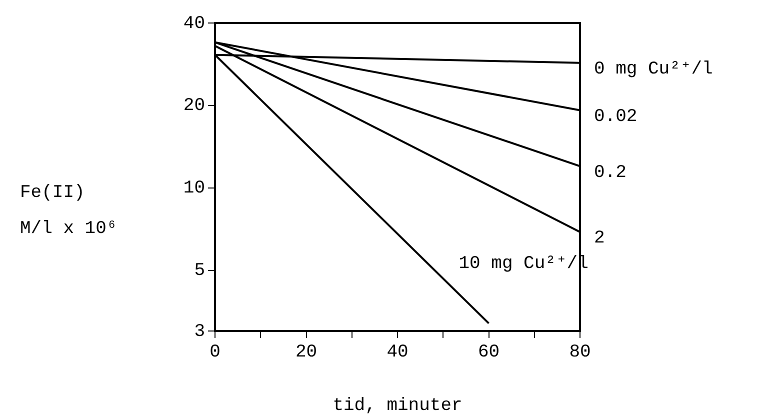  I want to click on series-label: 0 mg Cu²⁺/l, so click(653, 70).